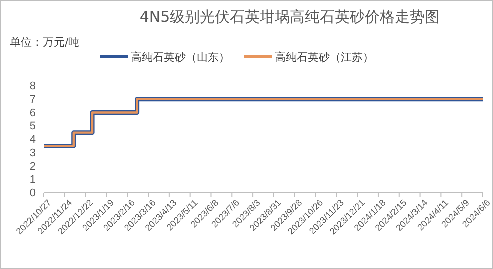 The image size is (493, 269). I want to click on legend-label: 高纯石英砂（江苏）, so click(324, 57).